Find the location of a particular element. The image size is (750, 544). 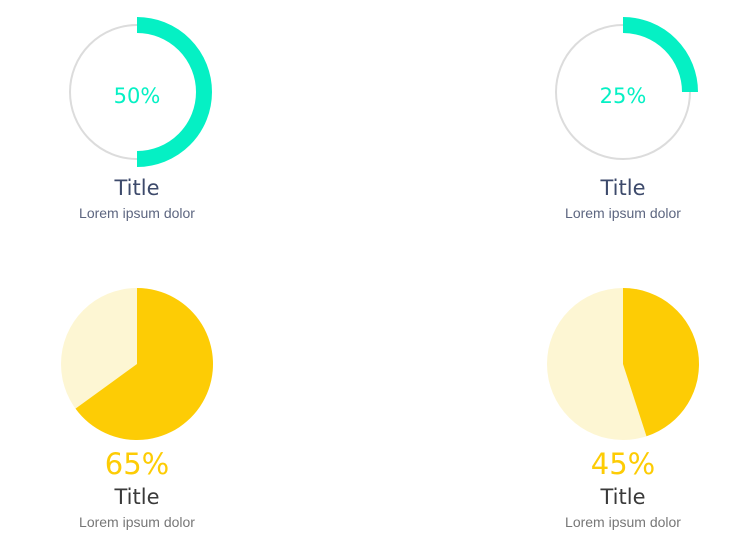

pie-chart-45: 45% Title Lorem ipsum dolor is located at coordinates (623, 410).